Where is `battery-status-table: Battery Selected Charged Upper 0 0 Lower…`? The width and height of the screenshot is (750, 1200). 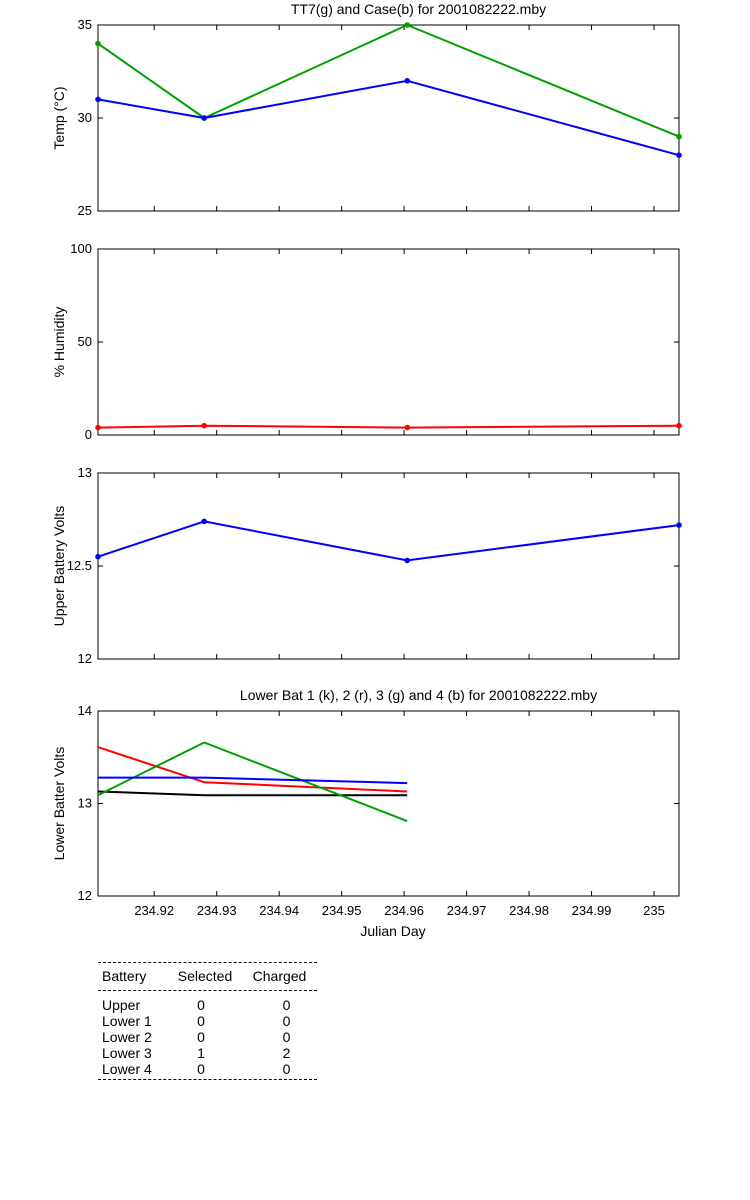 battery-status-table: Battery Selected Charged Upper 0 0 Lower… is located at coordinates (207, 1021).